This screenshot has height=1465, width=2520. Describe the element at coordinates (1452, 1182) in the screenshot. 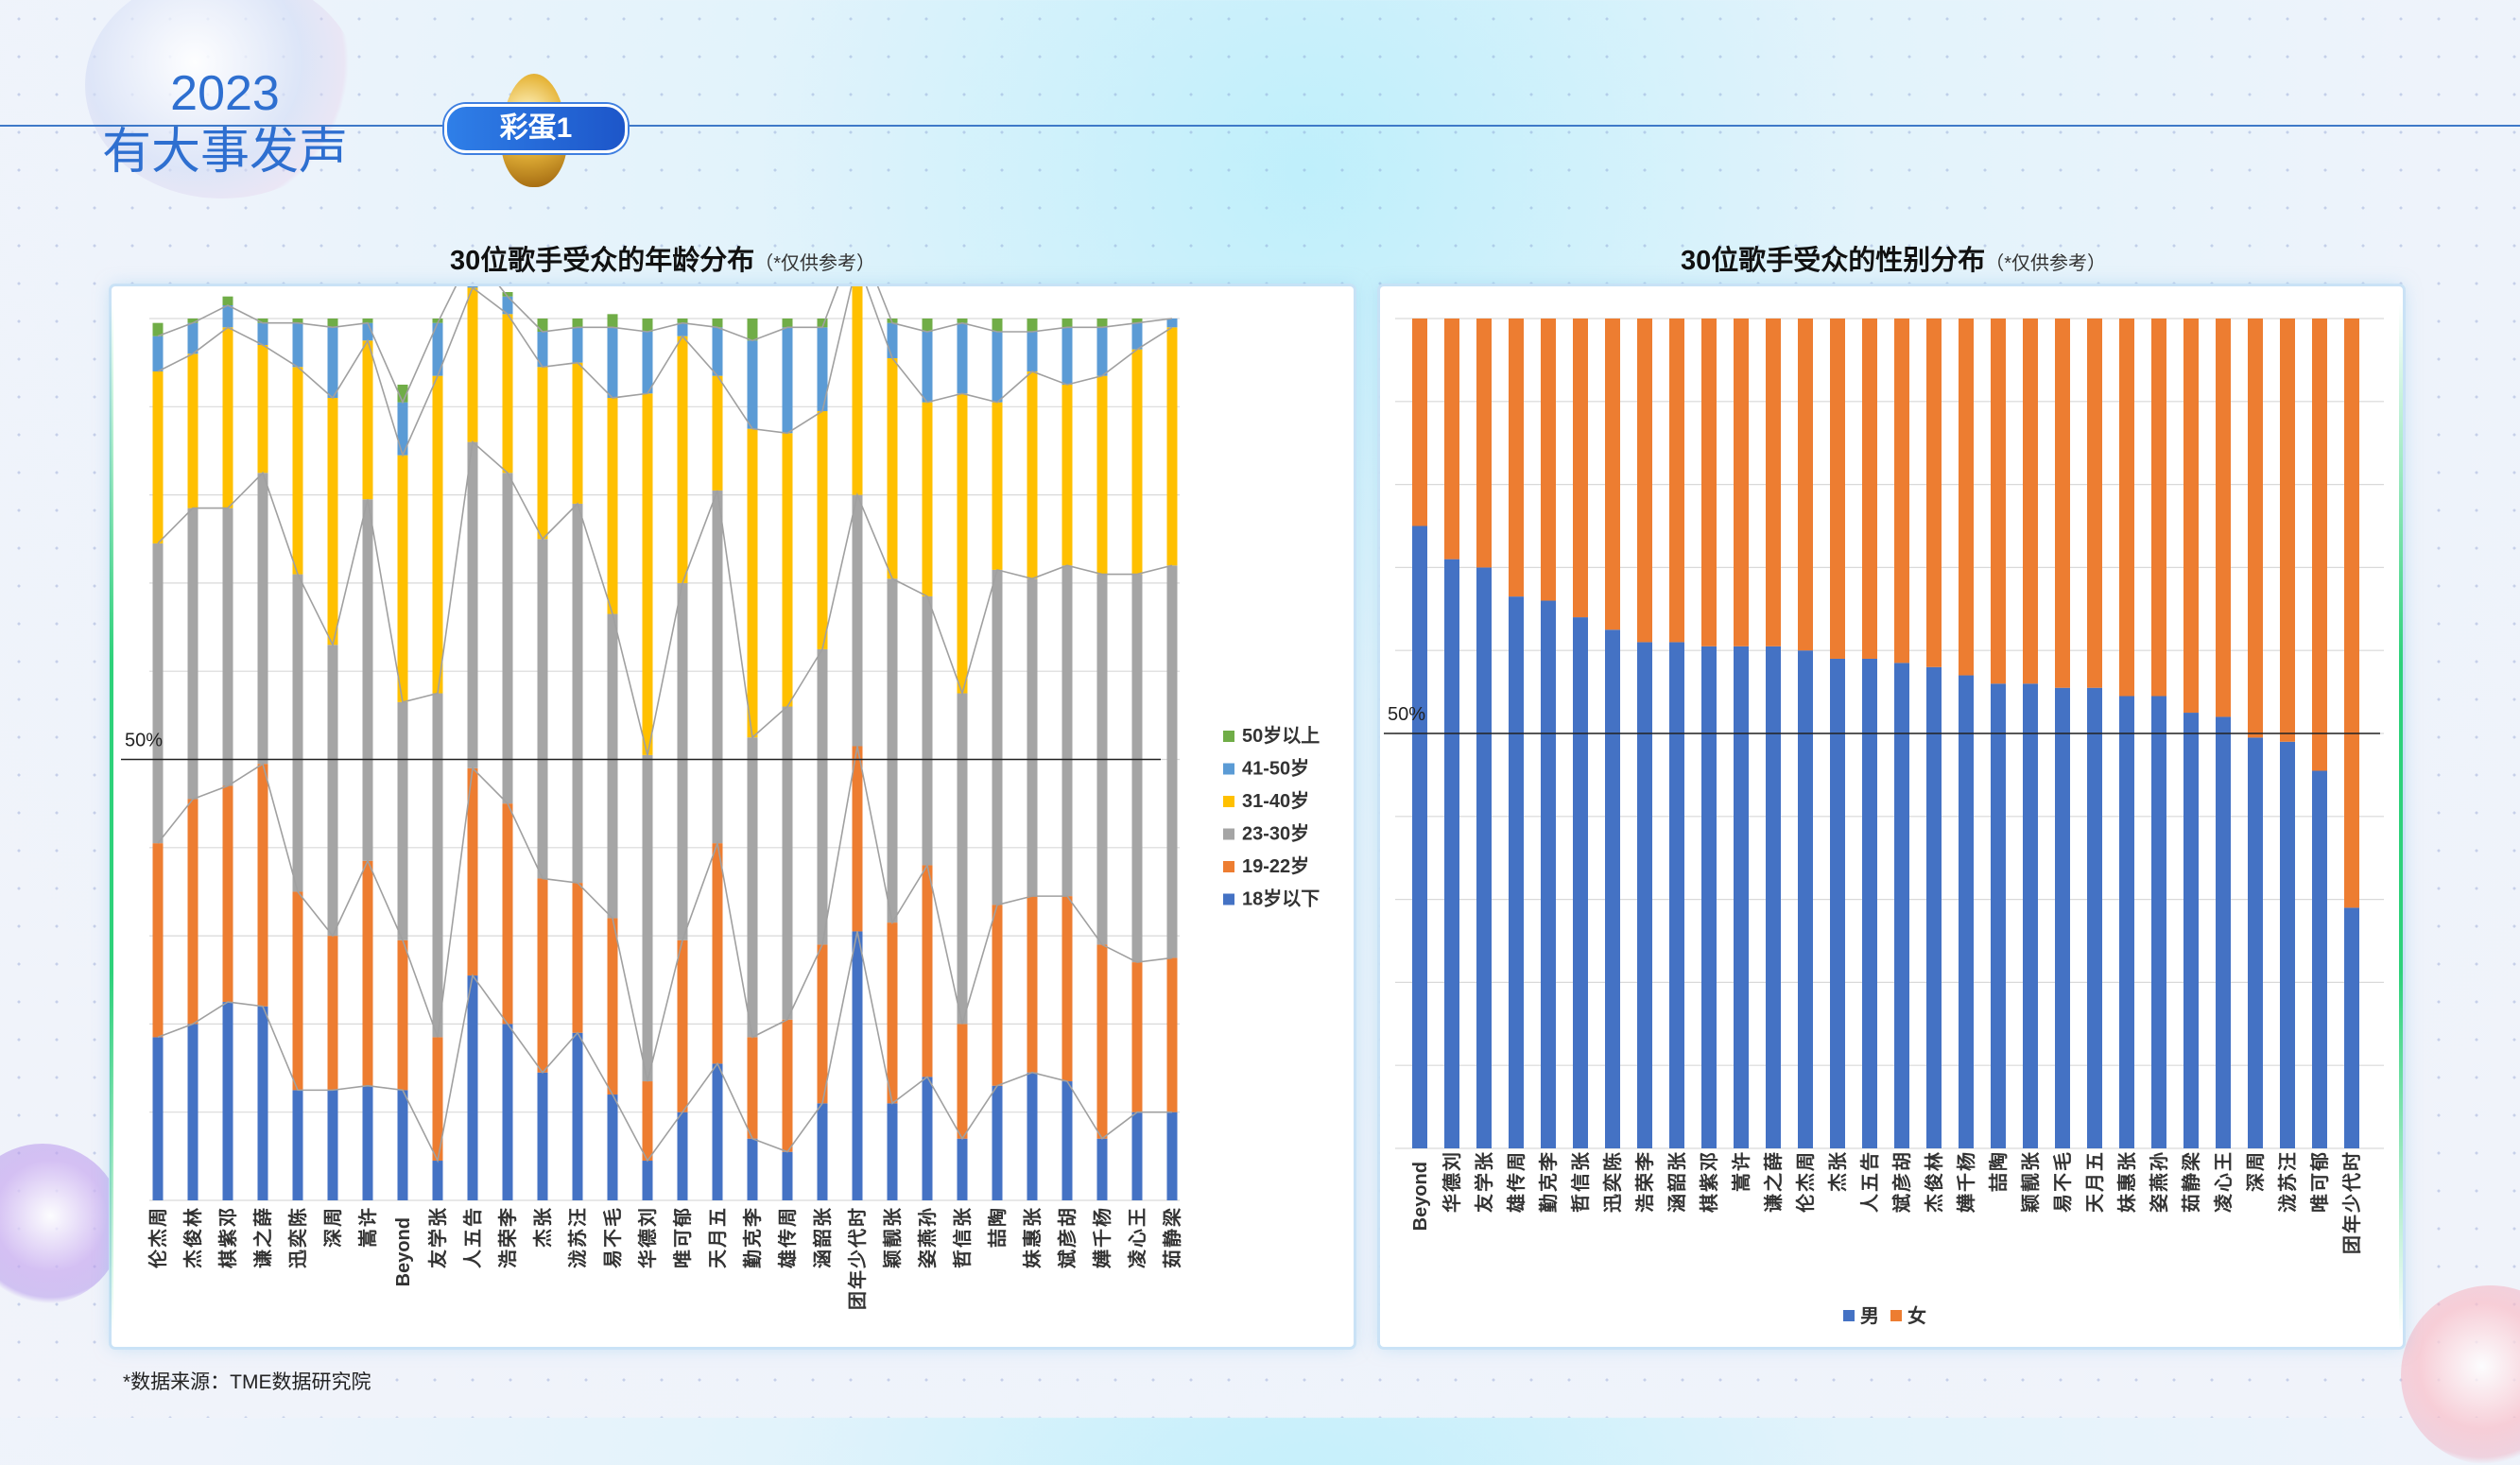

I see `gender-x-tick-label: 刘德华` at that location.